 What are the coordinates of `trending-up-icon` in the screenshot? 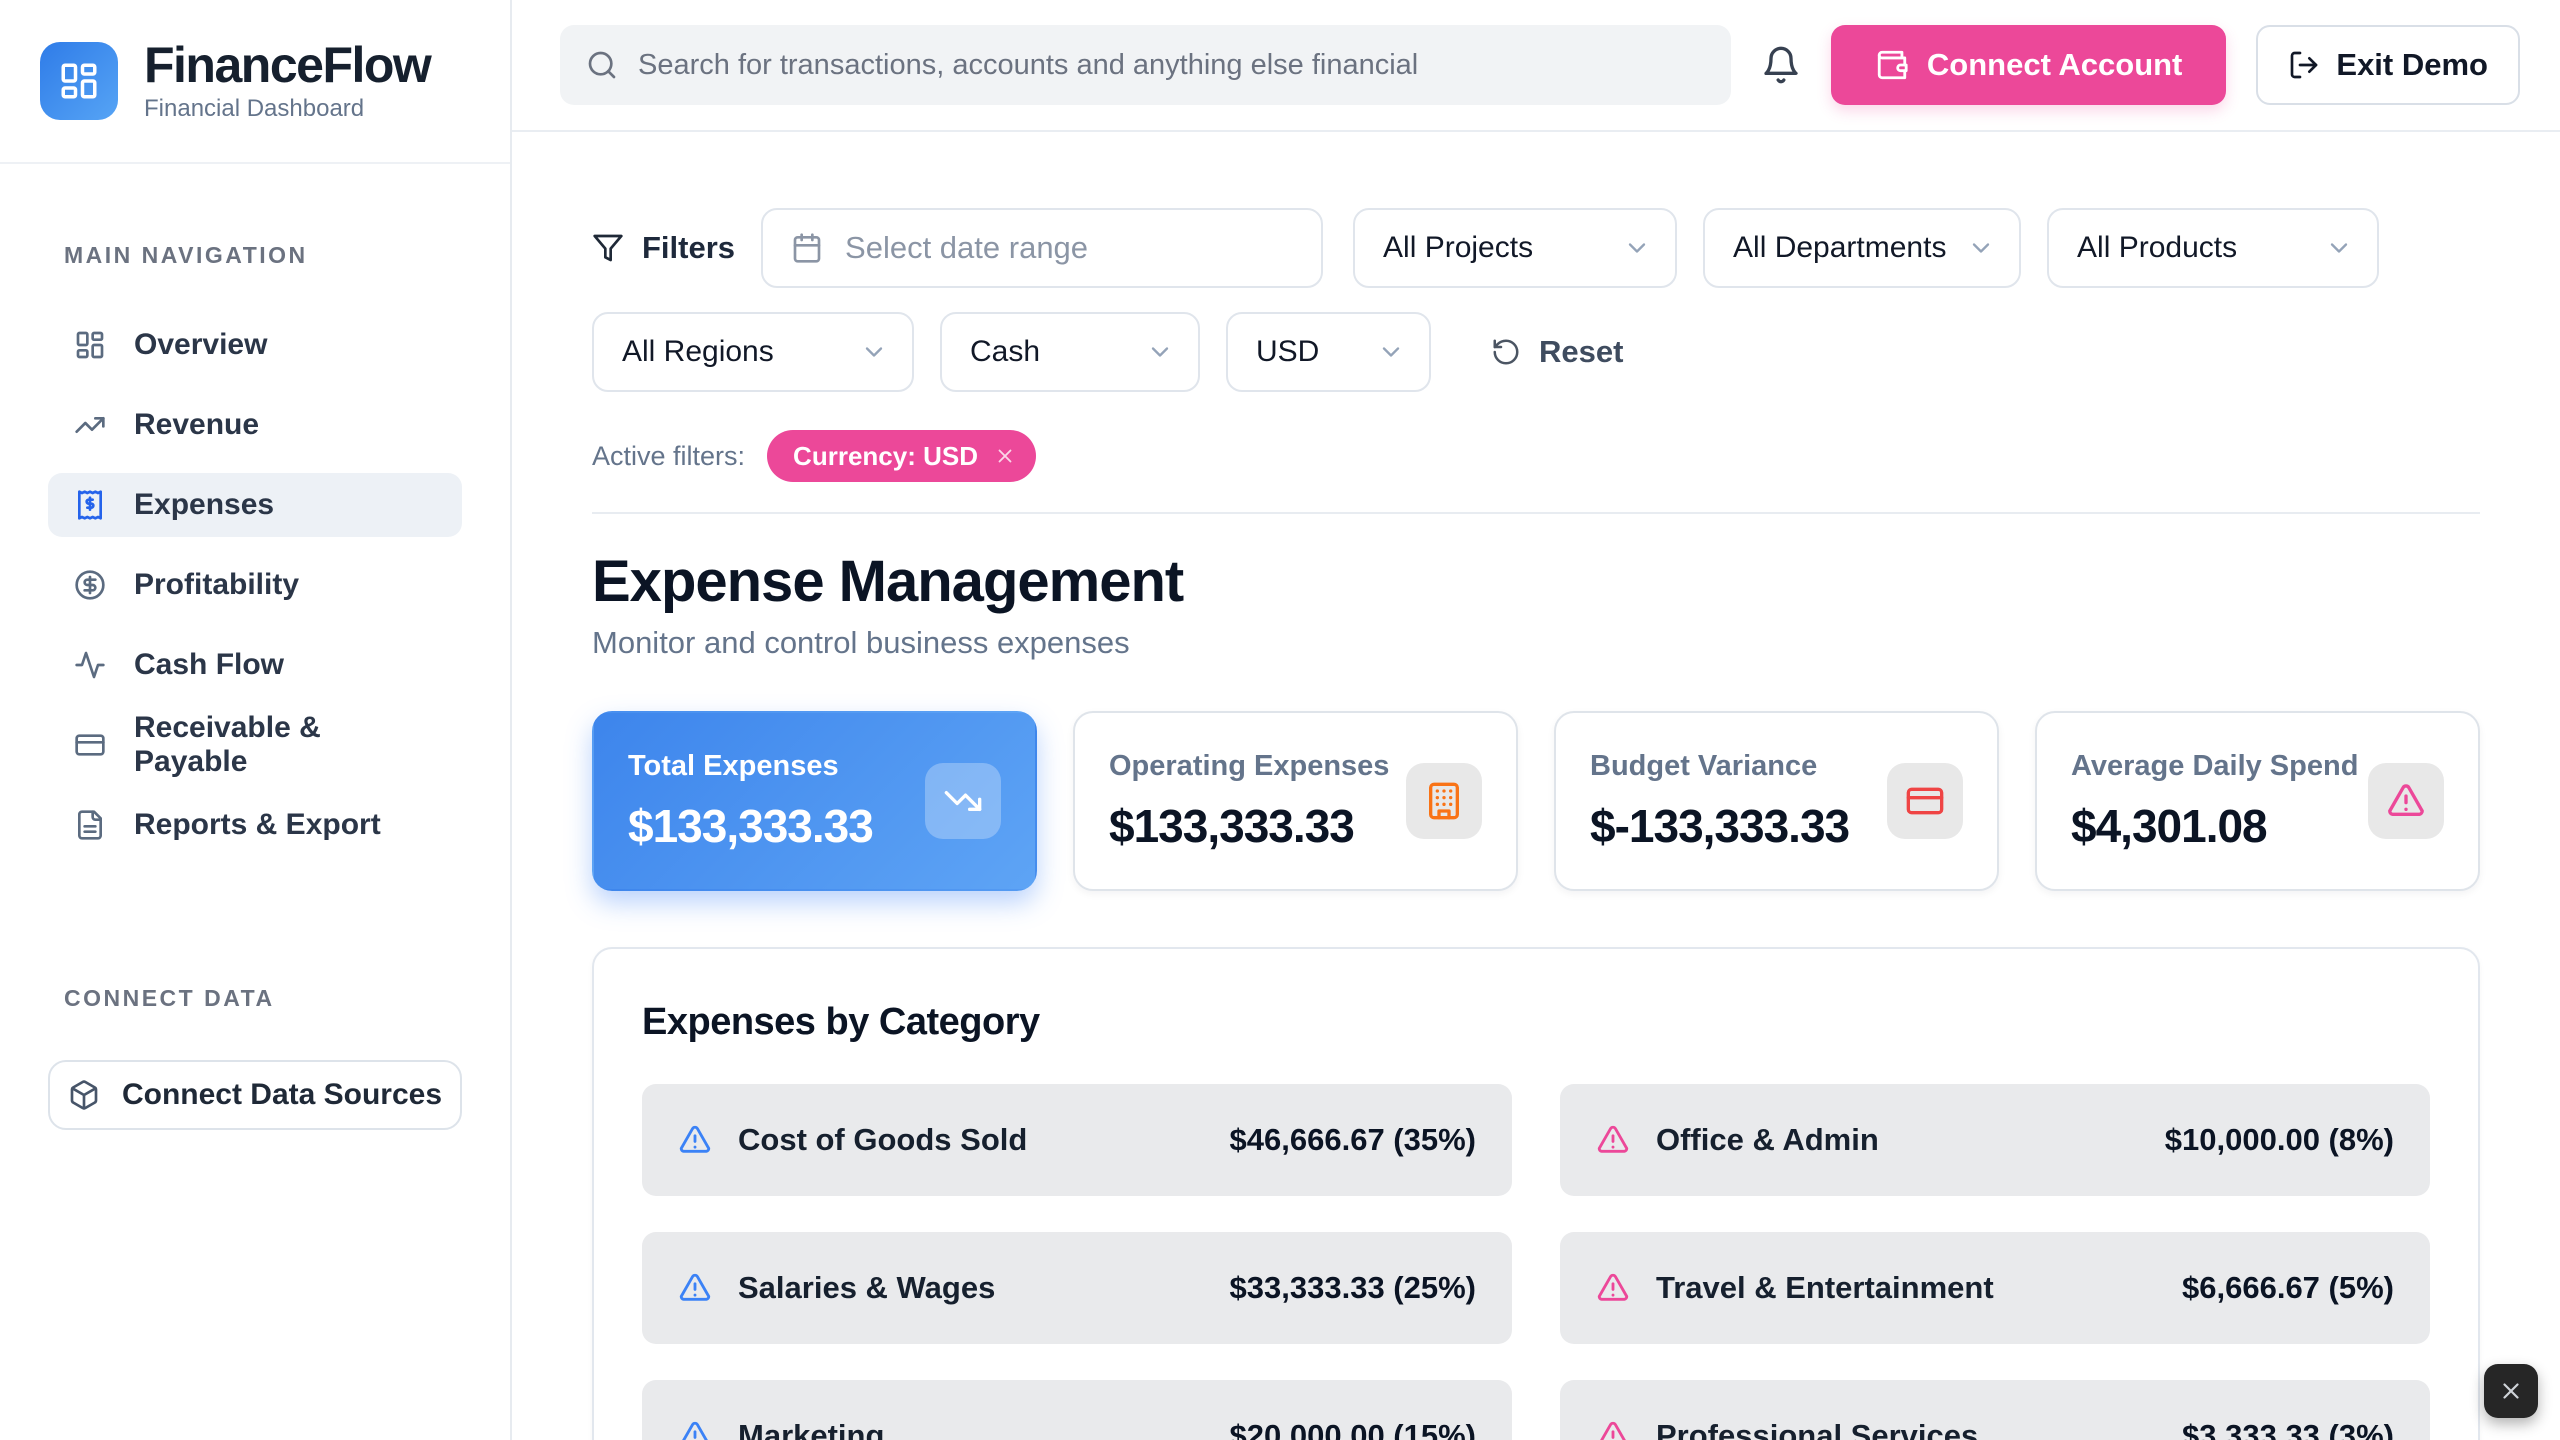 It's located at (90, 425).